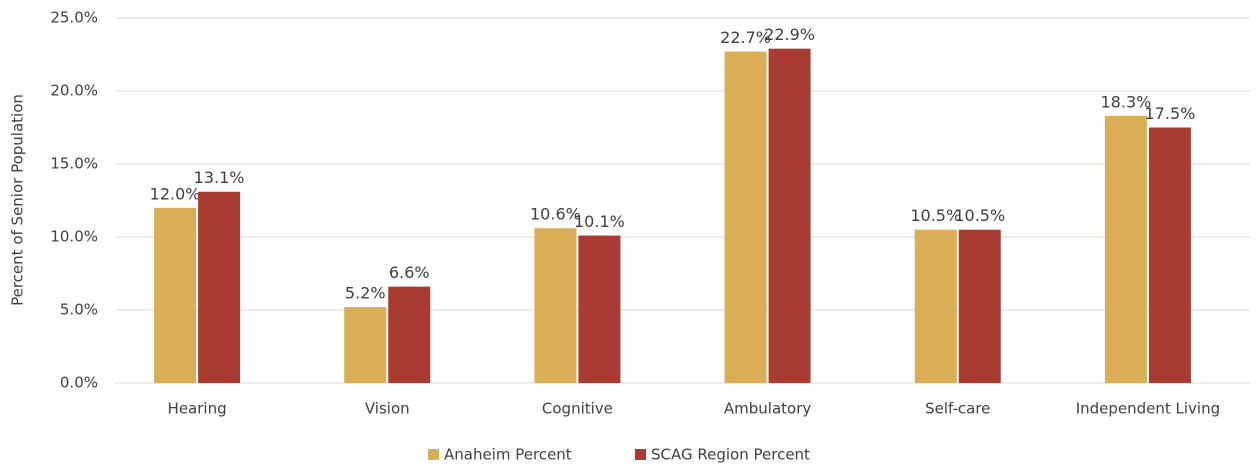 The height and width of the screenshot is (468, 1259). What do you see at coordinates (599, 221) in the screenshot?
I see `value-label: 10.1%` at bounding box center [599, 221].